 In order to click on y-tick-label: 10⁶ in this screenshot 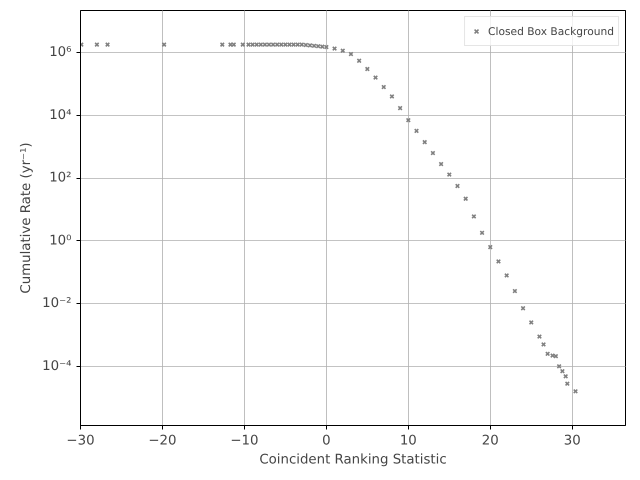, I will do `click(60, 52)`.